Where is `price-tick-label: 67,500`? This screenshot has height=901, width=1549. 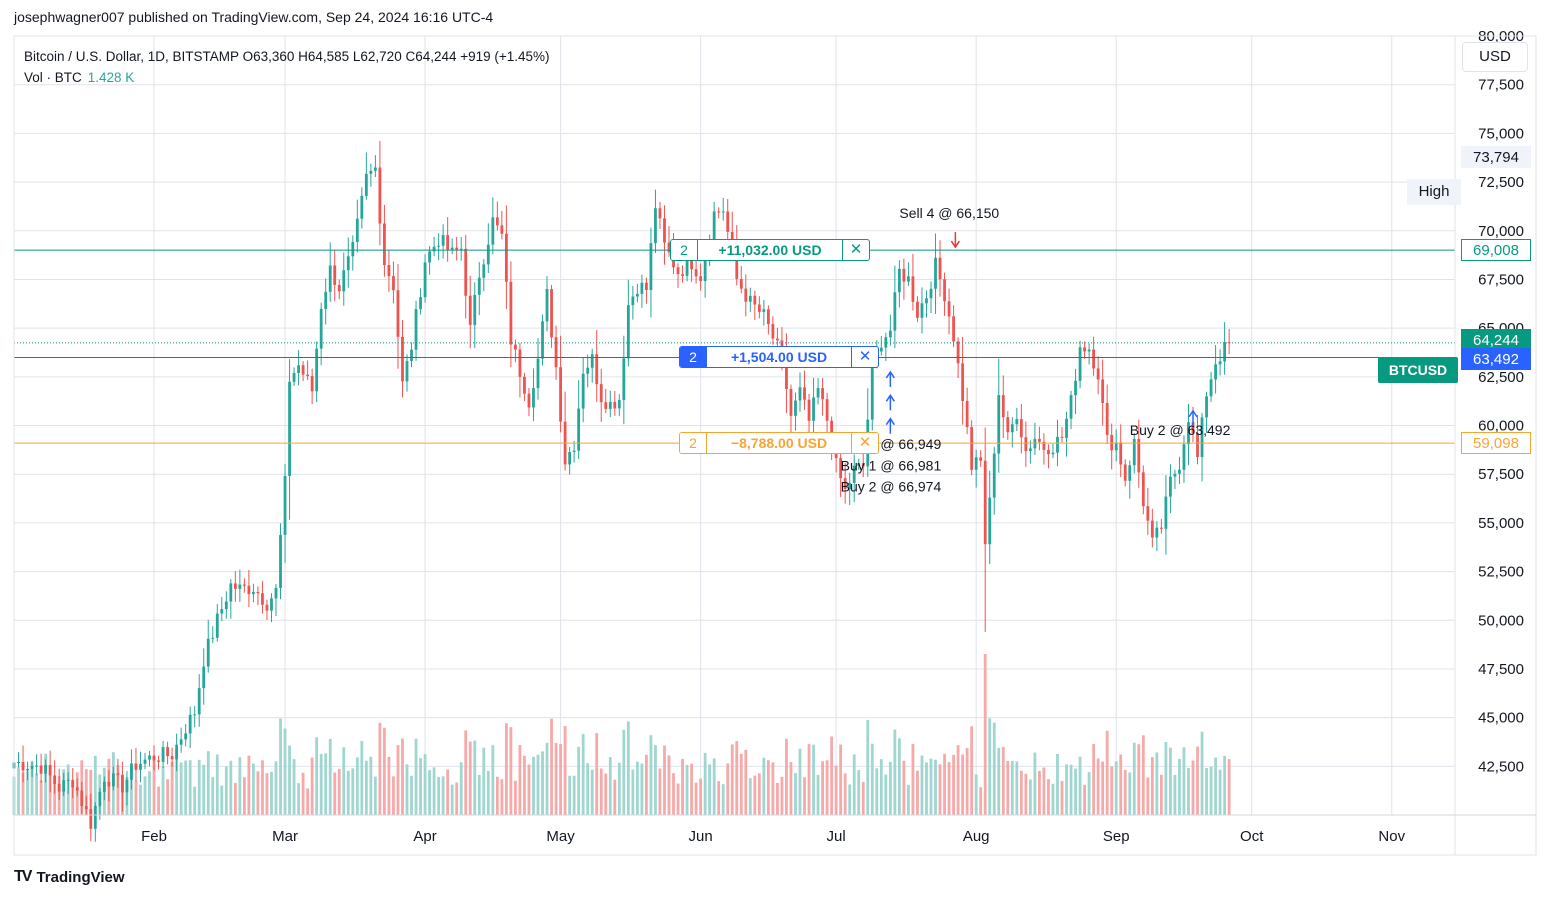
price-tick-label: 67,500 is located at coordinates (1501, 279).